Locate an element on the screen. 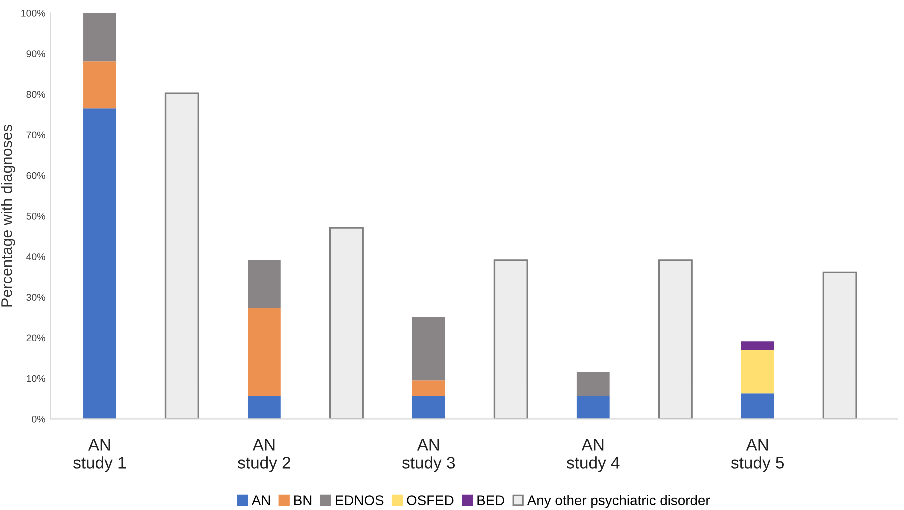 This screenshot has height=510, width=904. y-tick-label: 70% is located at coordinates (36, 135).